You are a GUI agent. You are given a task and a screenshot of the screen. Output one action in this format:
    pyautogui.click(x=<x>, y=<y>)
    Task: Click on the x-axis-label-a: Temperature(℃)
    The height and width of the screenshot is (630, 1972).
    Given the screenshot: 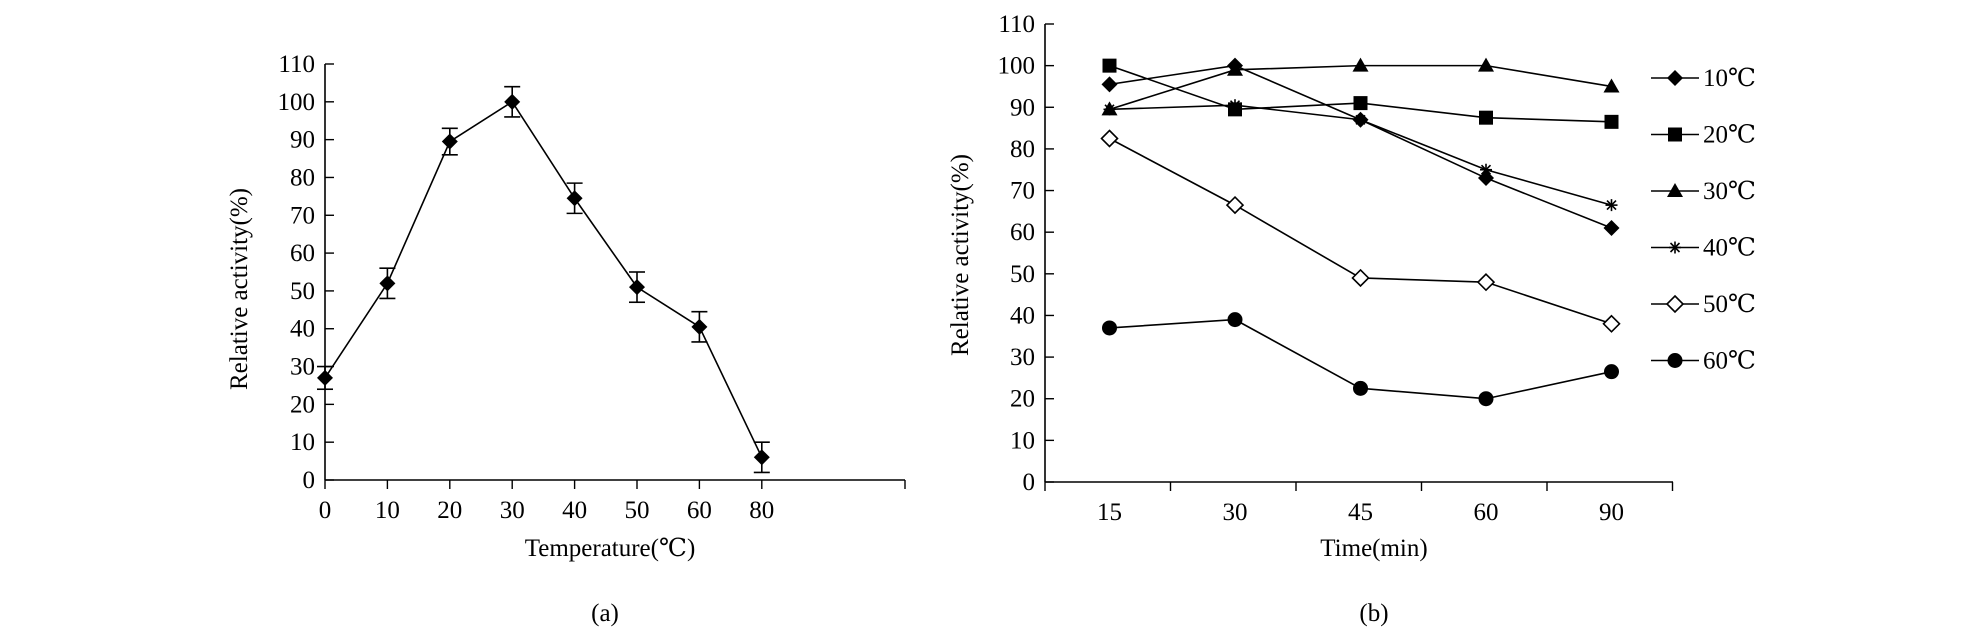 What is the action you would take?
    pyautogui.click(x=610, y=548)
    